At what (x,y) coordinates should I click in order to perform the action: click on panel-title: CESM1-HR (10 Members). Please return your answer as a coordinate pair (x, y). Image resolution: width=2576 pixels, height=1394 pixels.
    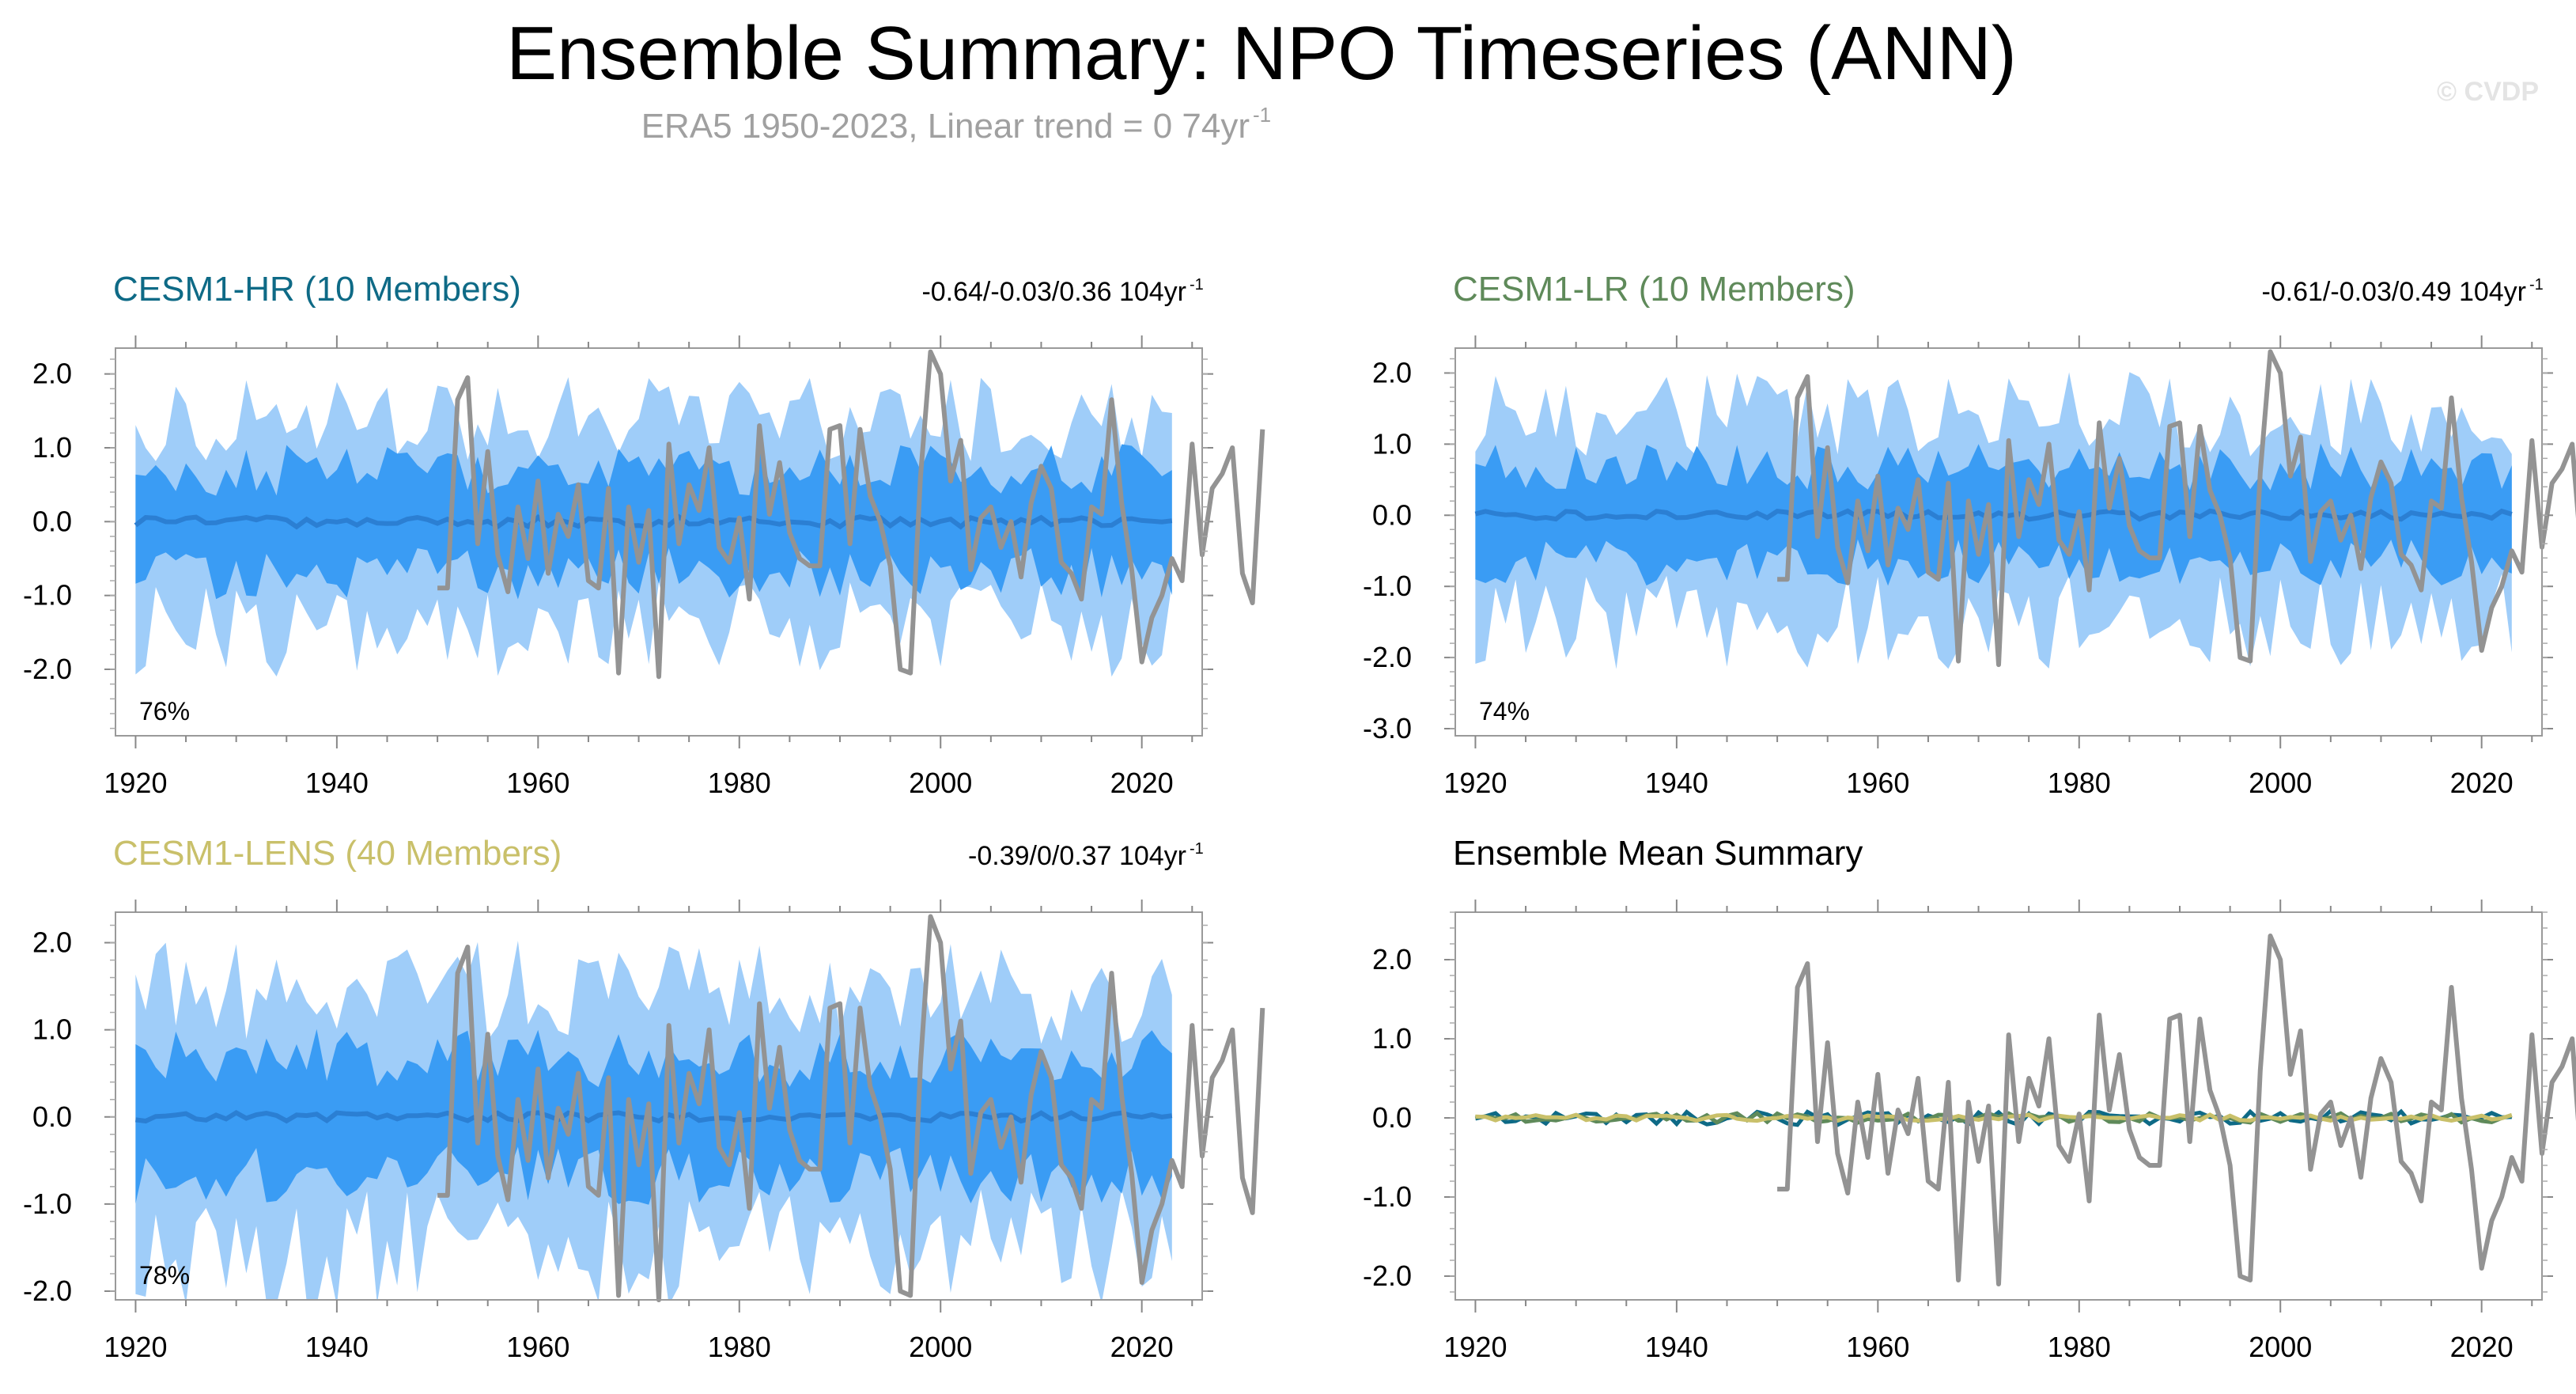
    Looking at the image, I should click on (317, 289).